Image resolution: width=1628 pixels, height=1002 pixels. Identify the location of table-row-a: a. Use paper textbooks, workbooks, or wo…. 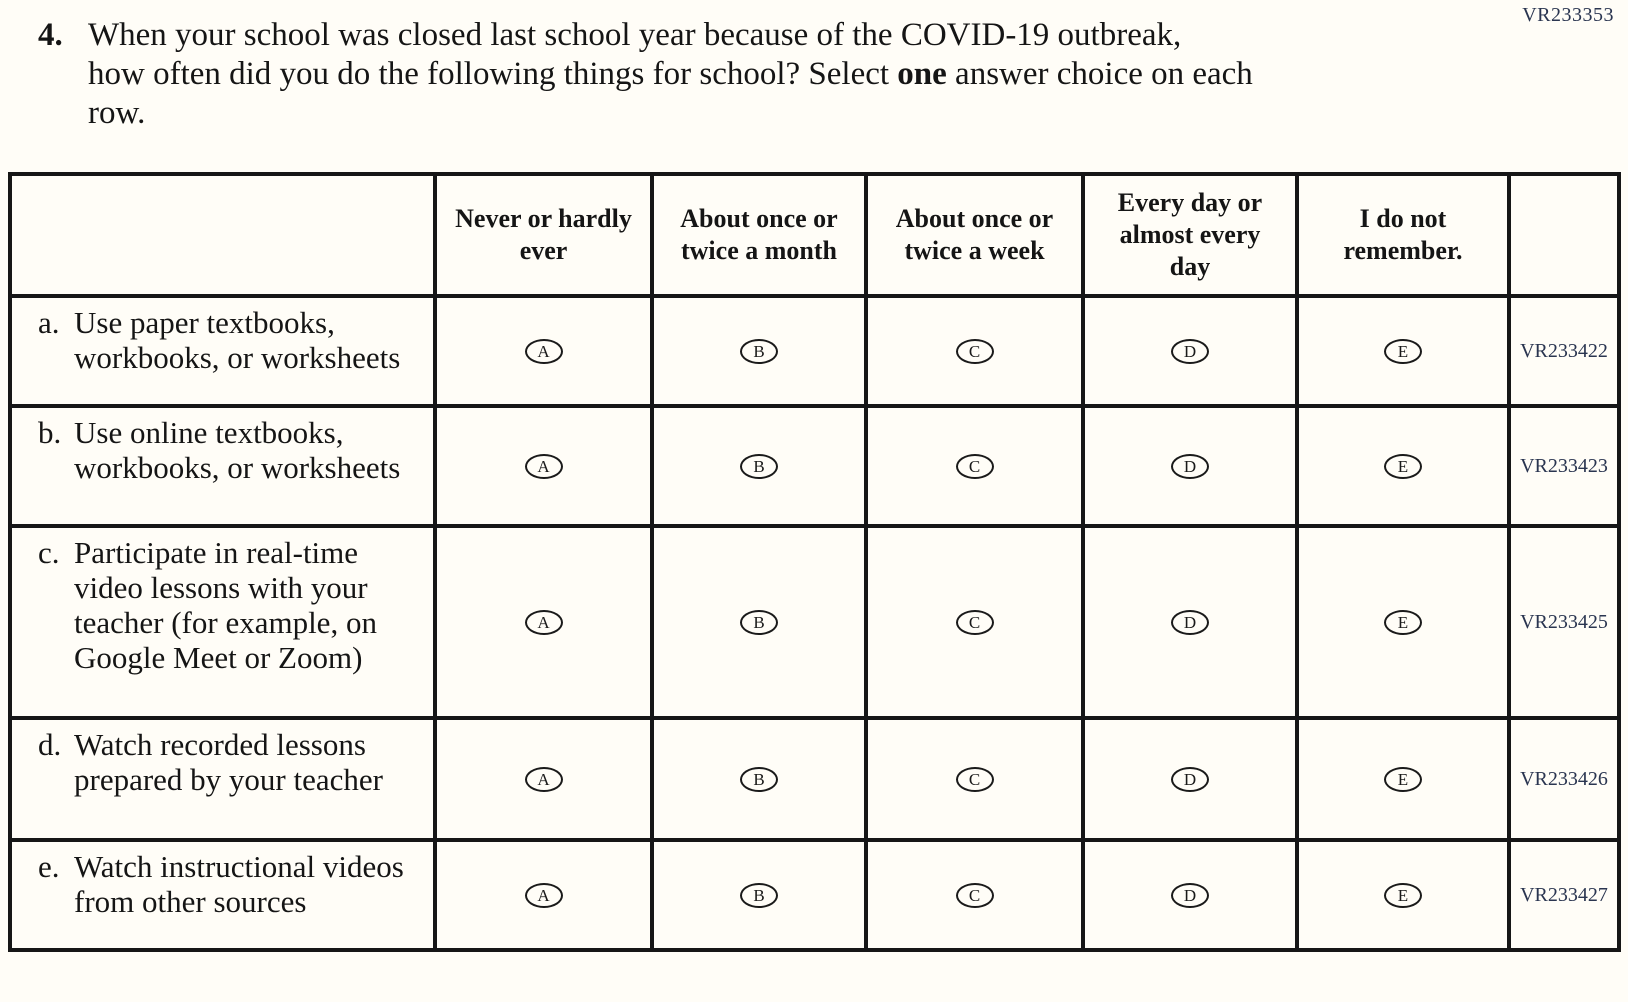
(814, 351).